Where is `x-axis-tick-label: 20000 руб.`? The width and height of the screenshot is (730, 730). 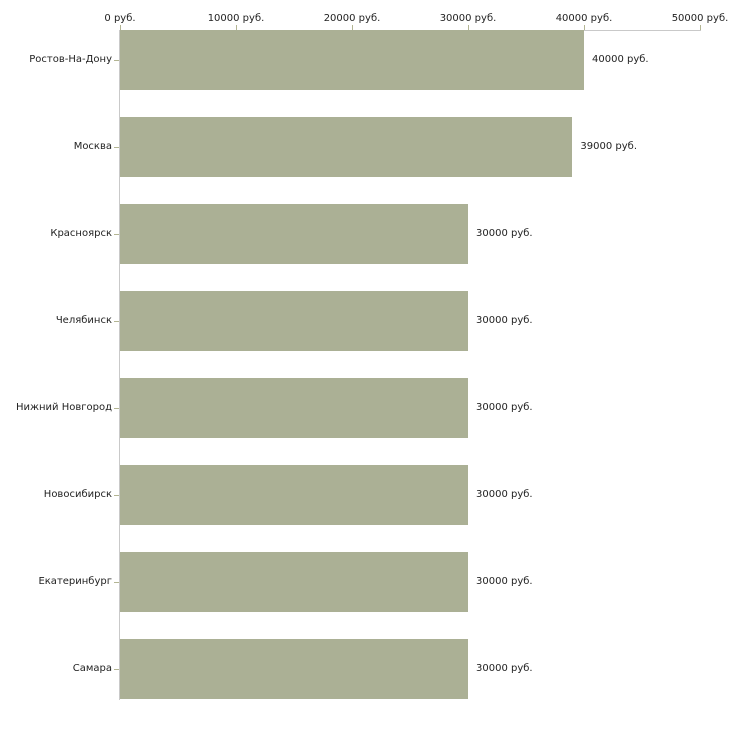 x-axis-tick-label: 20000 руб. is located at coordinates (352, 18).